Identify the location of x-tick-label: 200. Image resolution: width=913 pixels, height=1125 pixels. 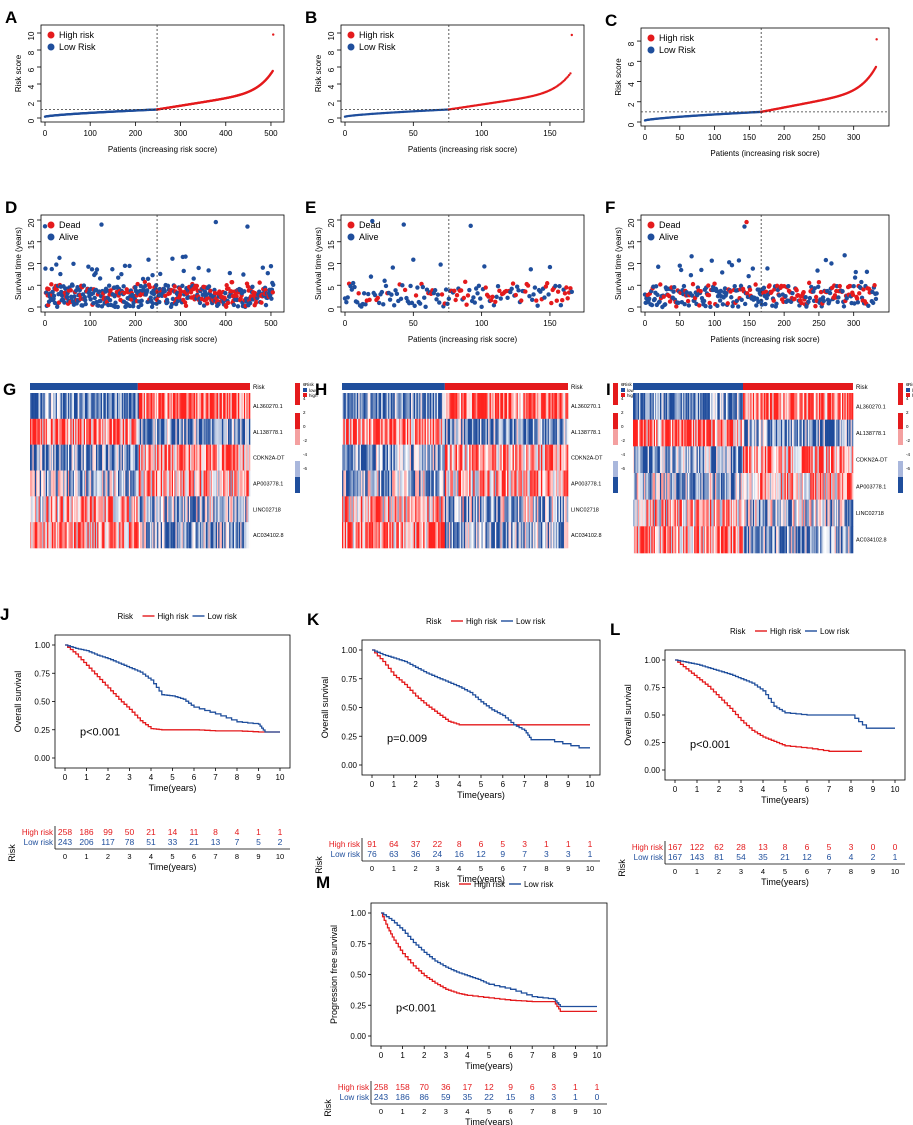
(136, 323).